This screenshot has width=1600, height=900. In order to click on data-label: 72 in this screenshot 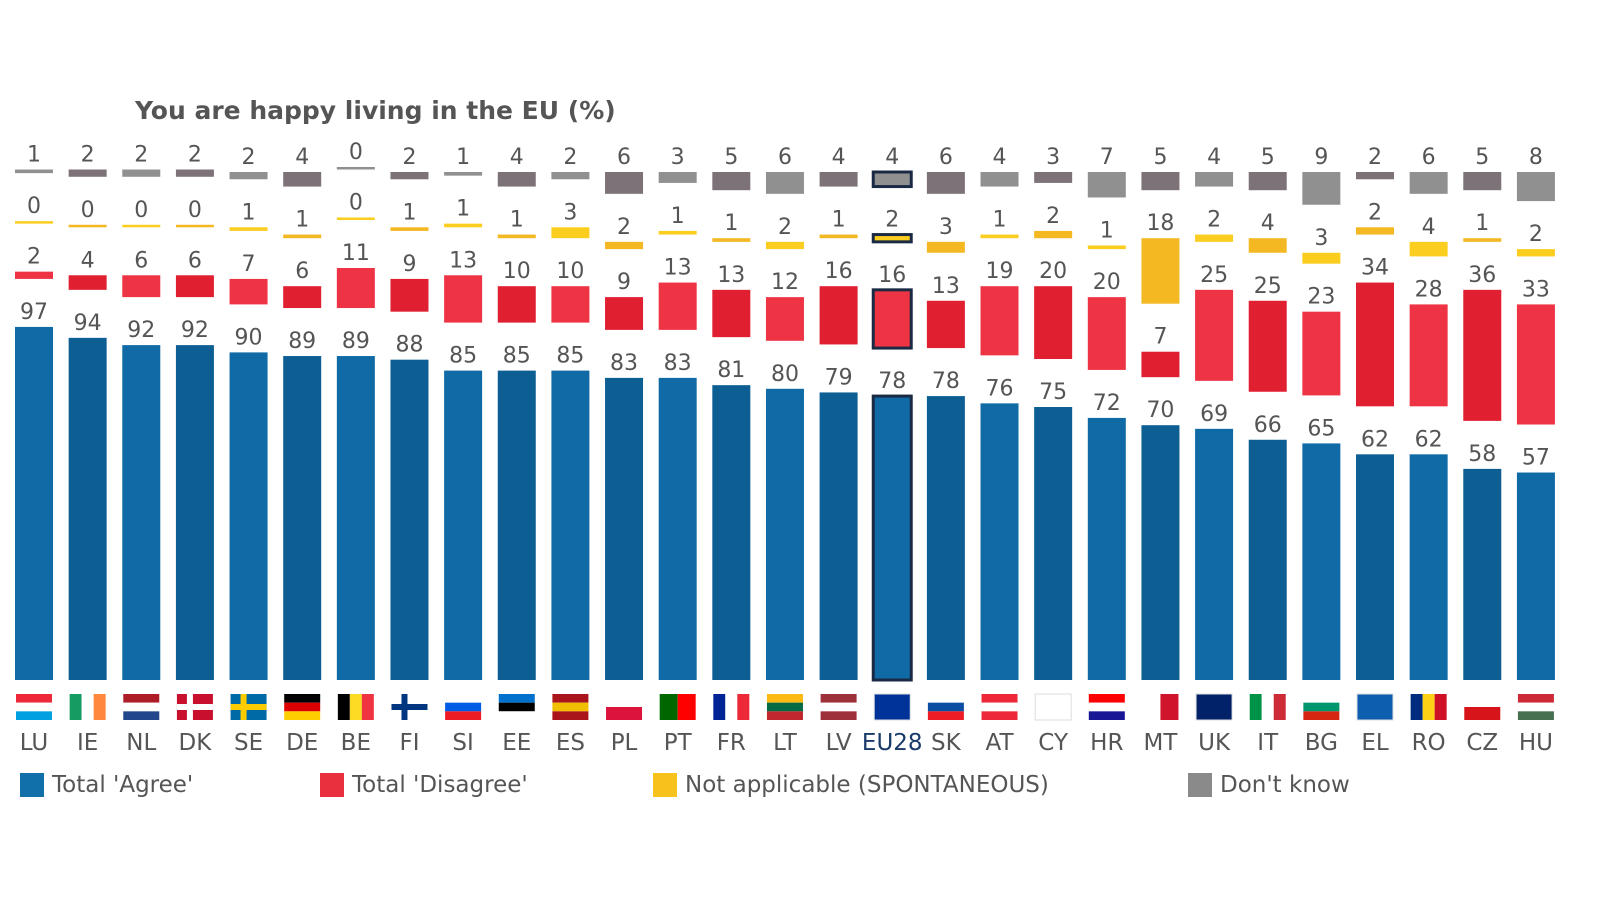, I will do `click(1107, 403)`.